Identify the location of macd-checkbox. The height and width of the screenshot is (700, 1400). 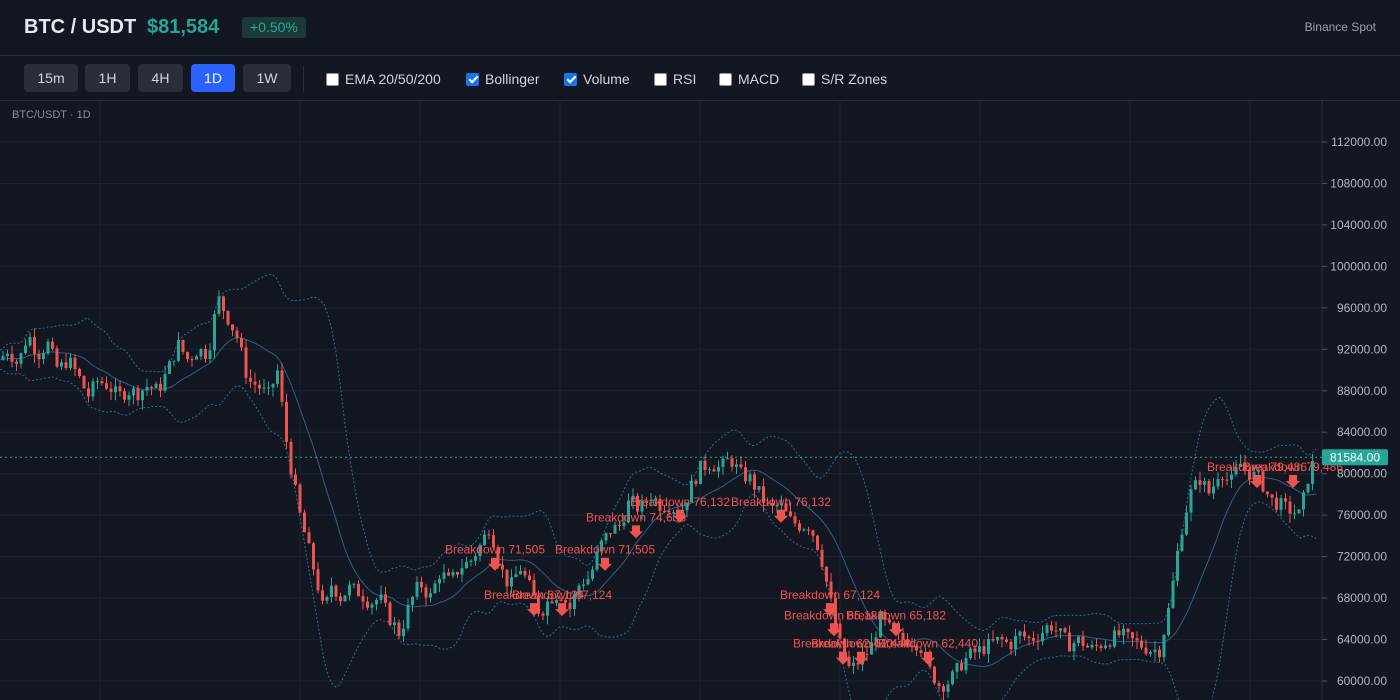
(725, 79).